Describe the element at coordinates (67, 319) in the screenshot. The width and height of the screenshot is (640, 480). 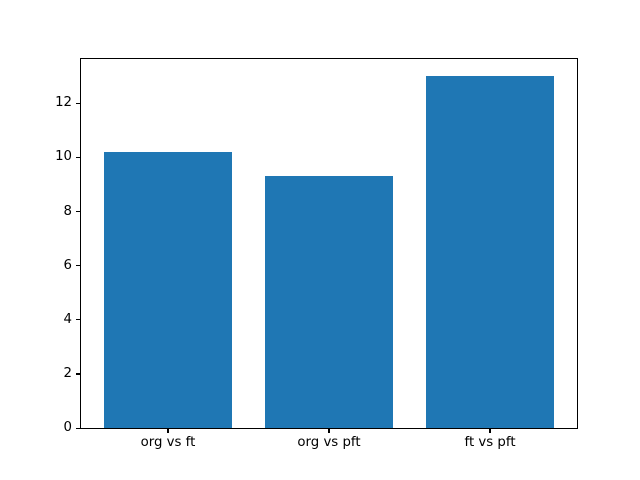
I see `y-tick-label: 4` at that location.